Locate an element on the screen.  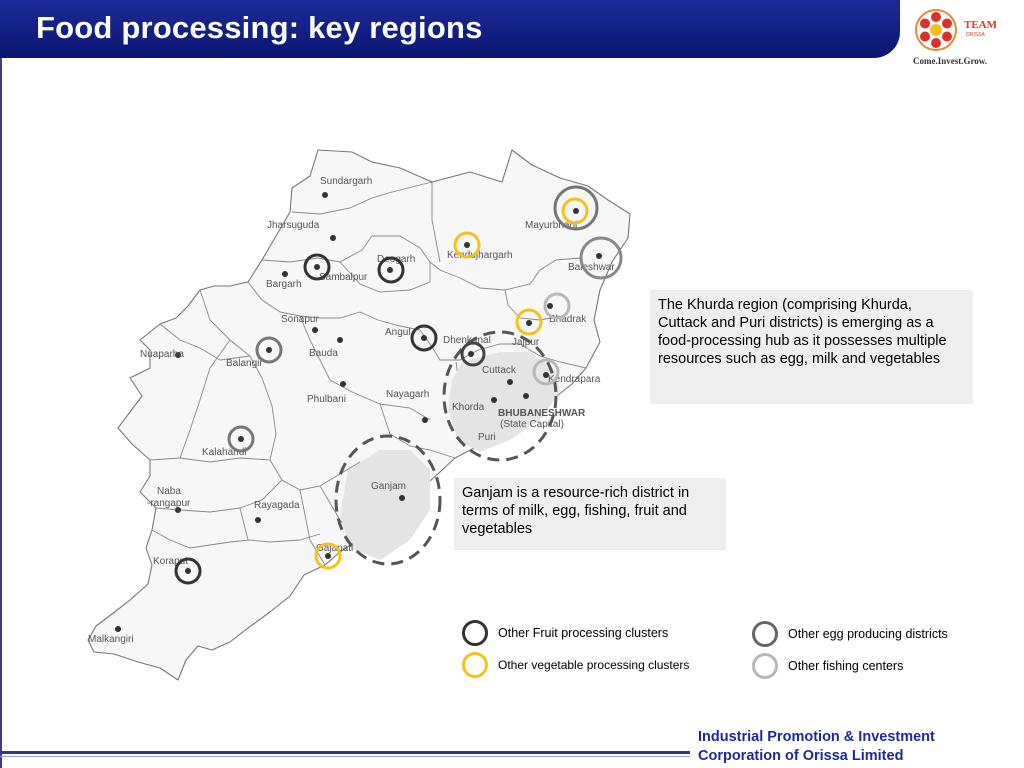
slide-left-border is located at coordinates (1, 384).